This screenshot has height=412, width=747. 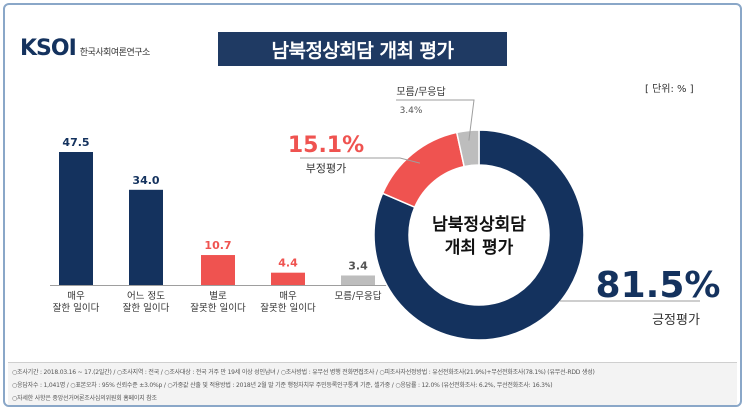 What do you see at coordinates (326, 145) in the screenshot?
I see `donut-value-label-negative: 15.1%` at bounding box center [326, 145].